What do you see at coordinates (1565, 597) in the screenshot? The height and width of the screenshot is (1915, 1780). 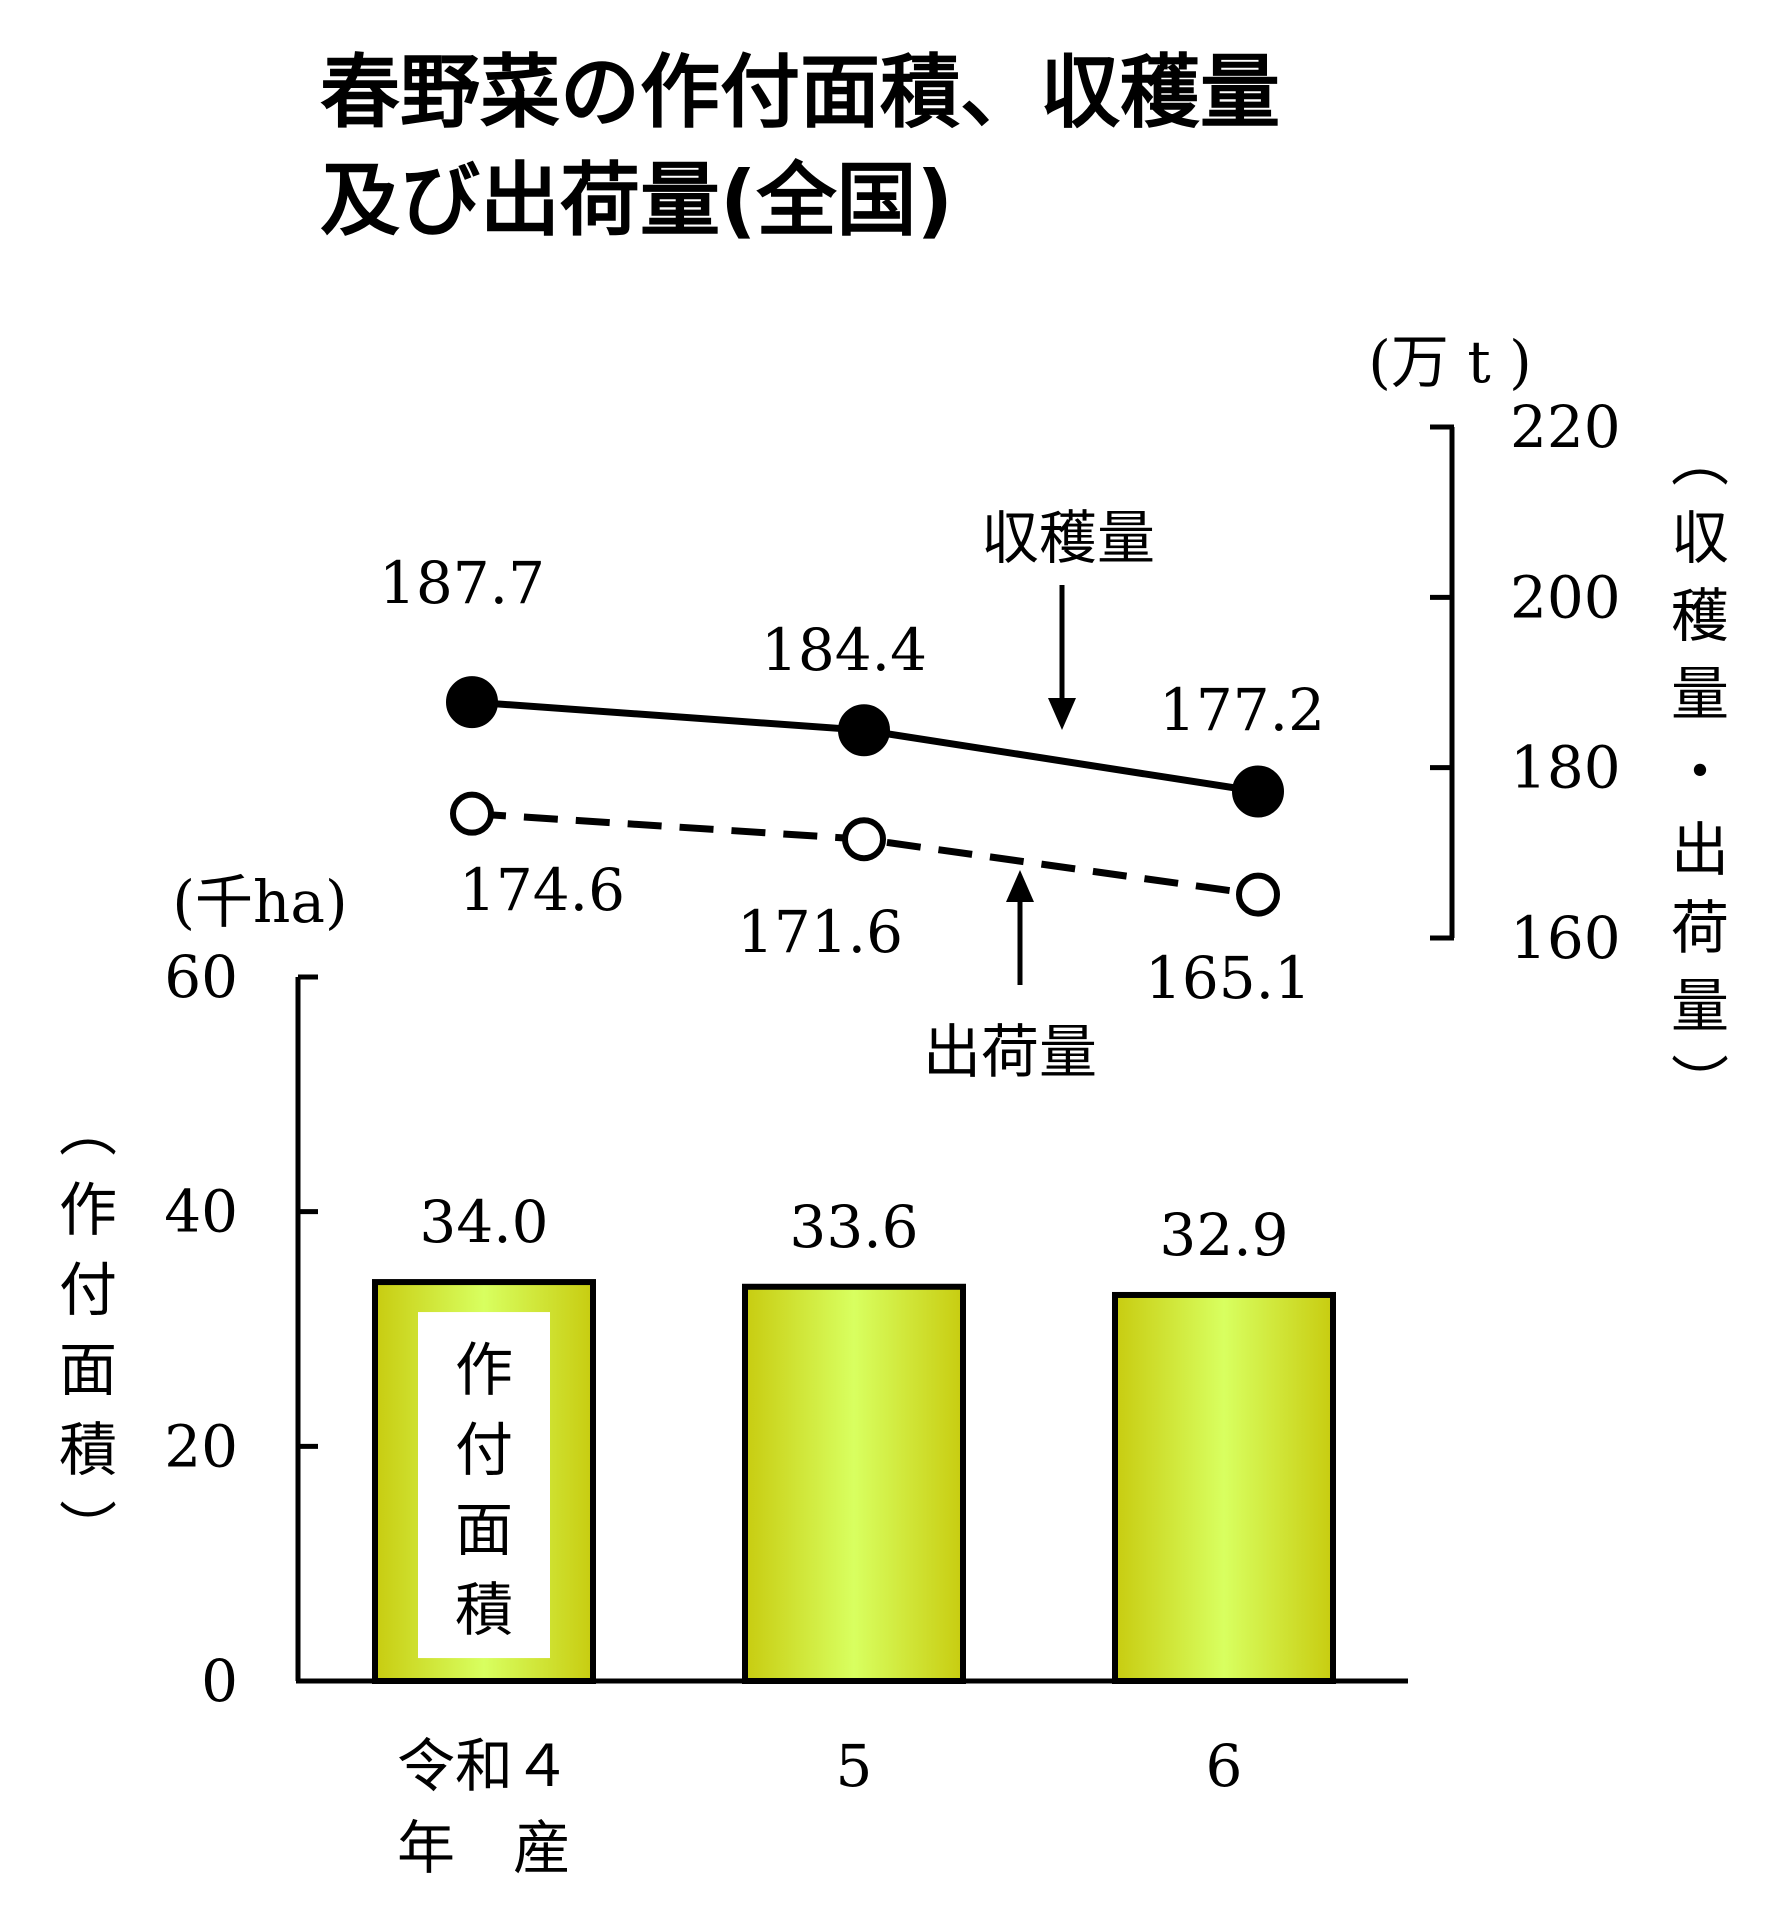 I see `right-axis-tick-label: 200` at bounding box center [1565, 597].